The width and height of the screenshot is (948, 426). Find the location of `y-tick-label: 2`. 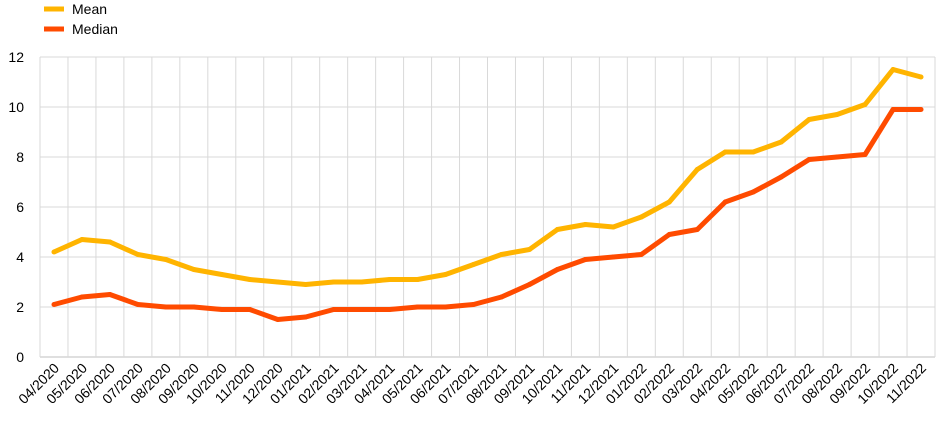

y-tick-label: 2 is located at coordinates (20, 307).